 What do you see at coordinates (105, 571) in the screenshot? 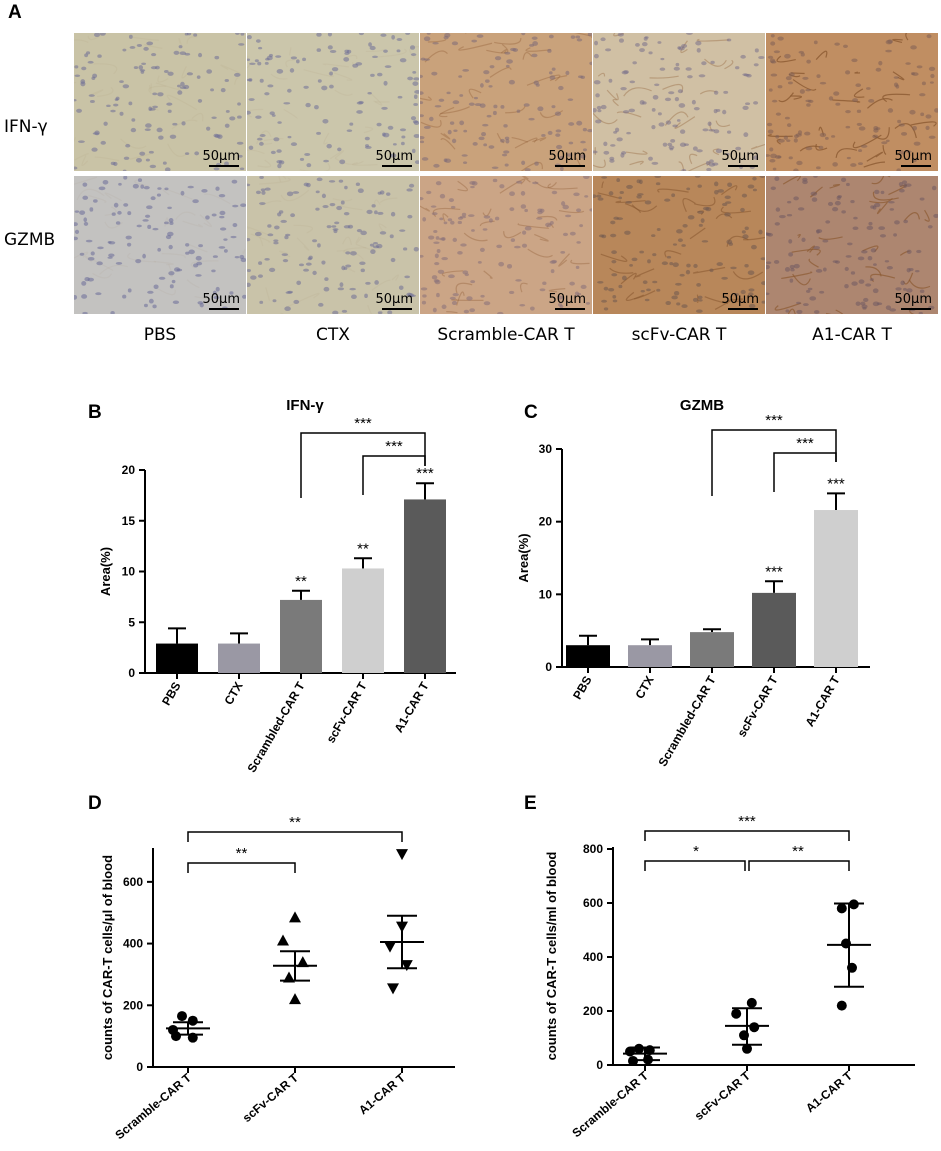
I see `y-axis-label: Area(%)` at bounding box center [105, 571].